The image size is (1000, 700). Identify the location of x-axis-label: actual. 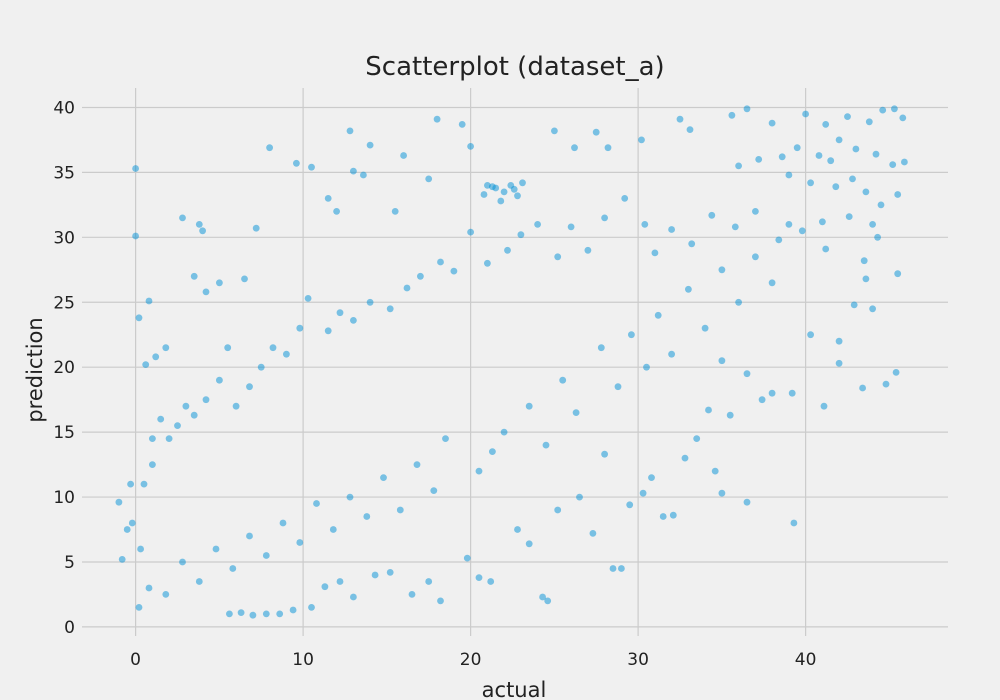
(514, 689).